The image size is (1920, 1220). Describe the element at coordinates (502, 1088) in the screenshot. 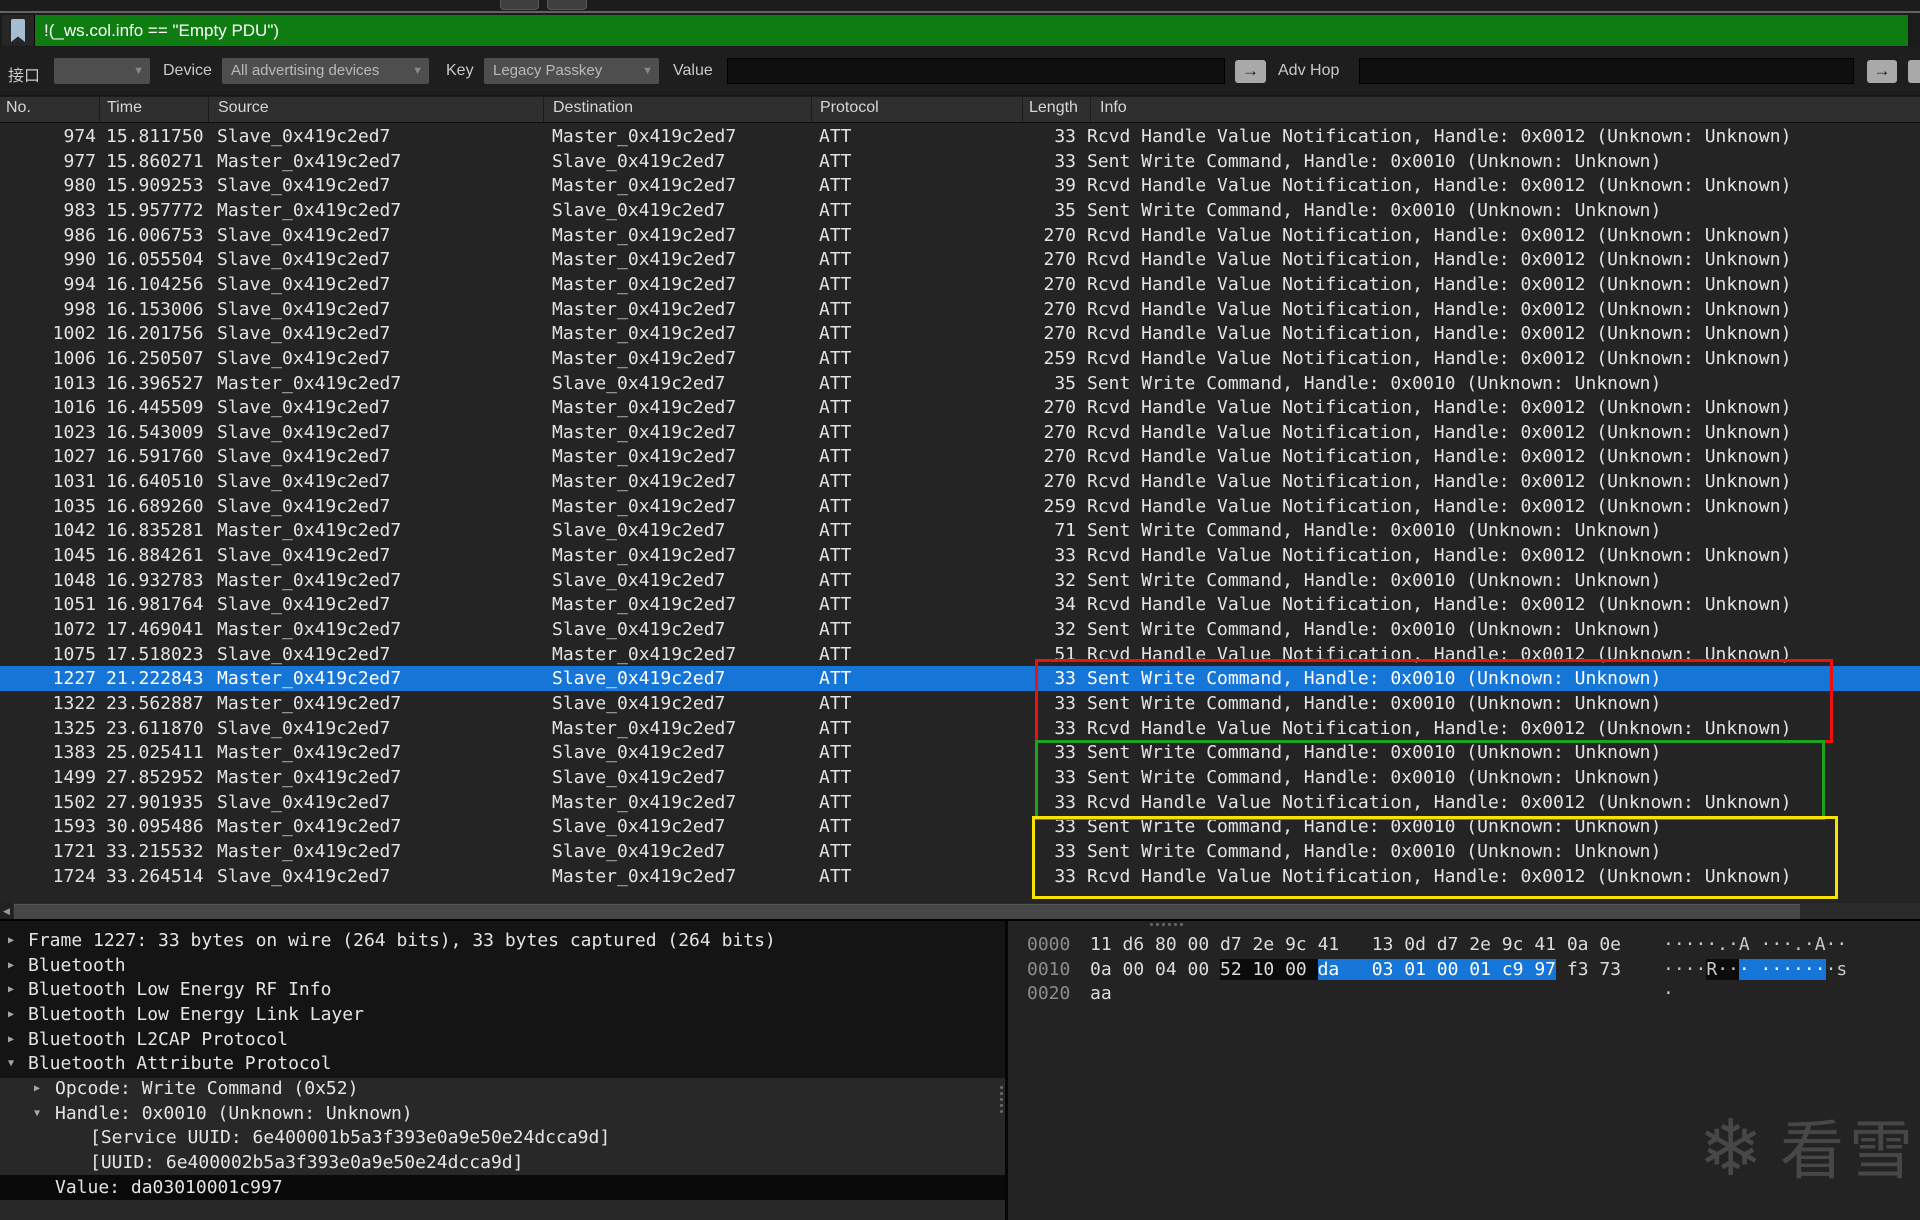

I see `detail-line: ▶ Opcode: Write Command (0x52)` at that location.